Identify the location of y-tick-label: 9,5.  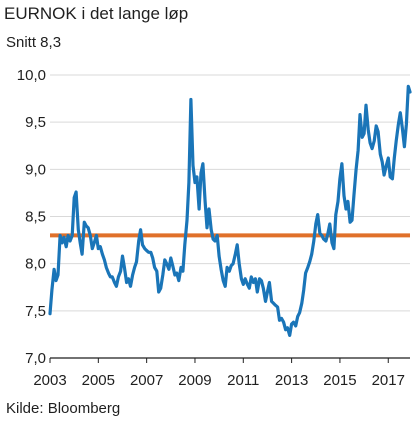
(35, 122).